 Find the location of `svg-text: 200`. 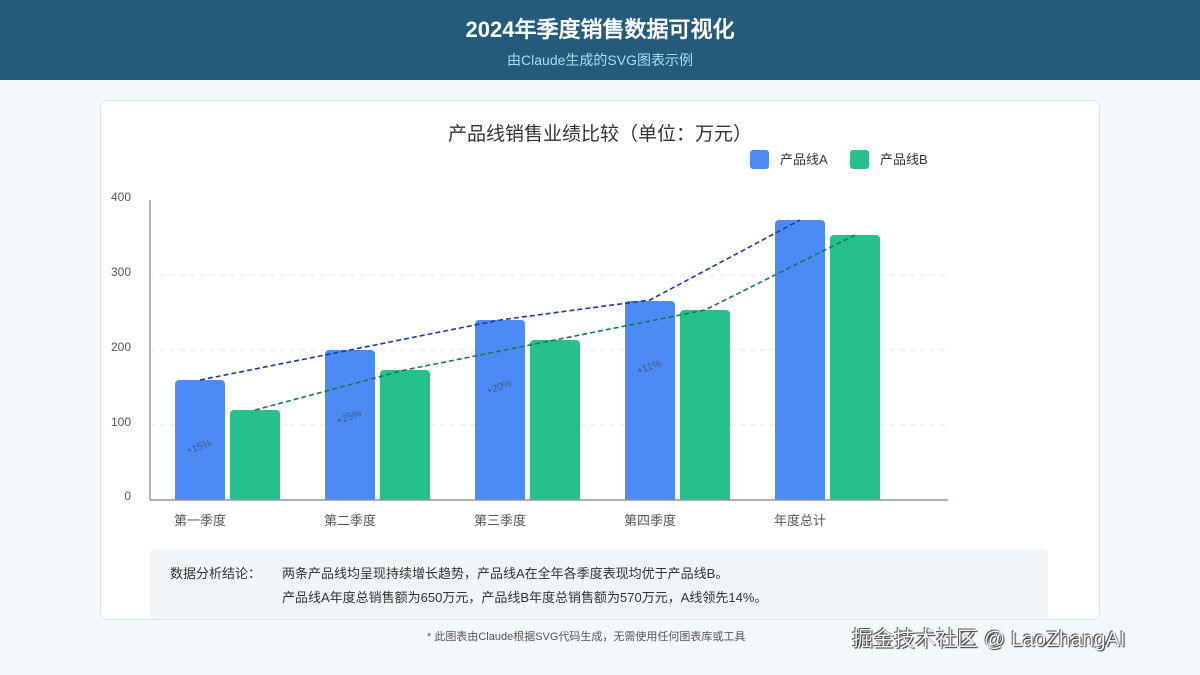

svg-text: 200 is located at coordinates (121, 347).